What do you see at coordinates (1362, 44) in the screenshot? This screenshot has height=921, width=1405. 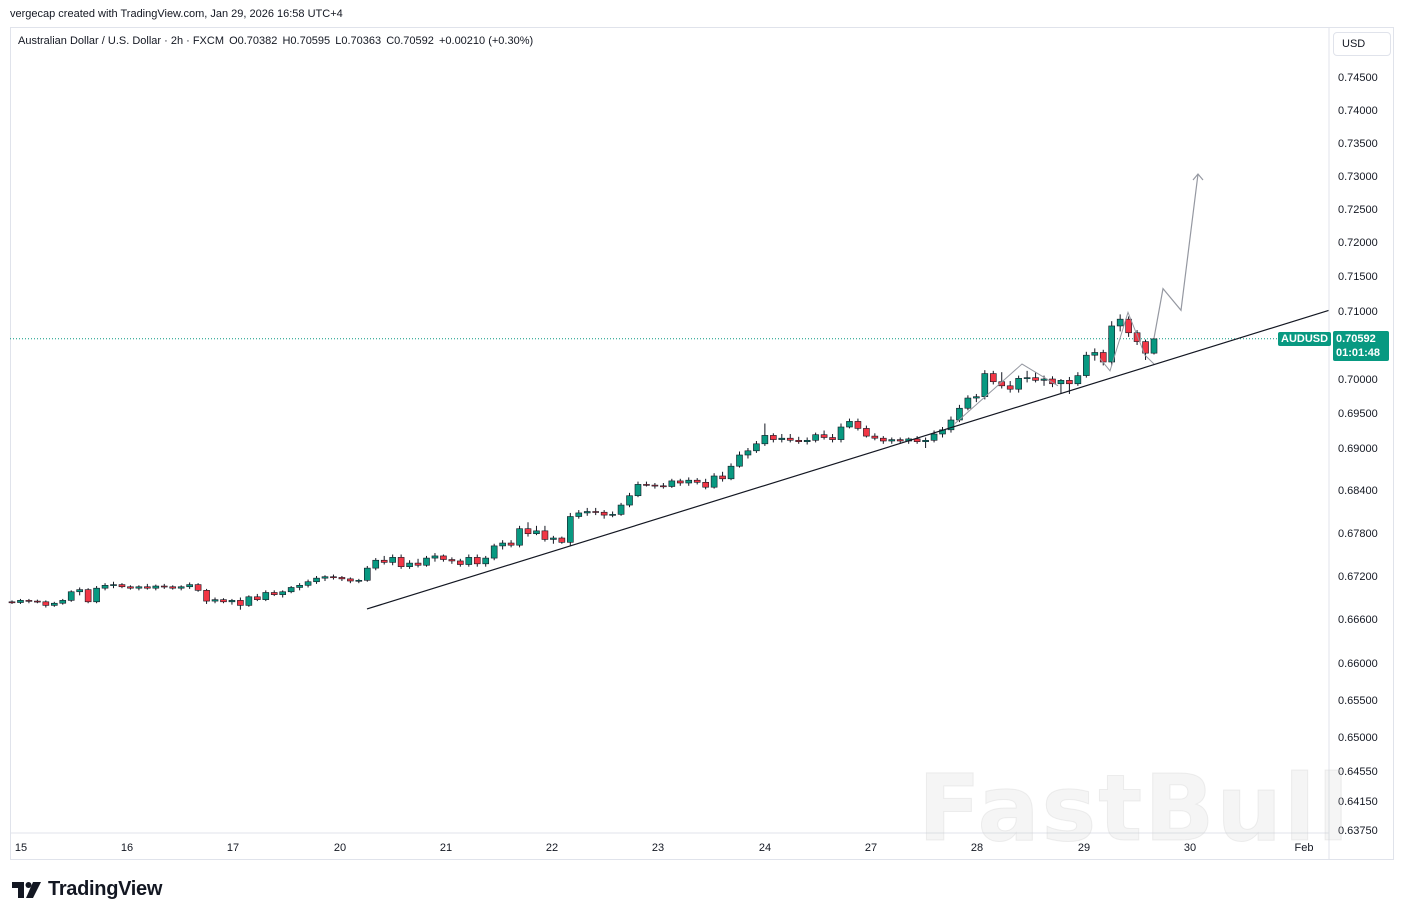 I see `currency-button: USD` at bounding box center [1362, 44].